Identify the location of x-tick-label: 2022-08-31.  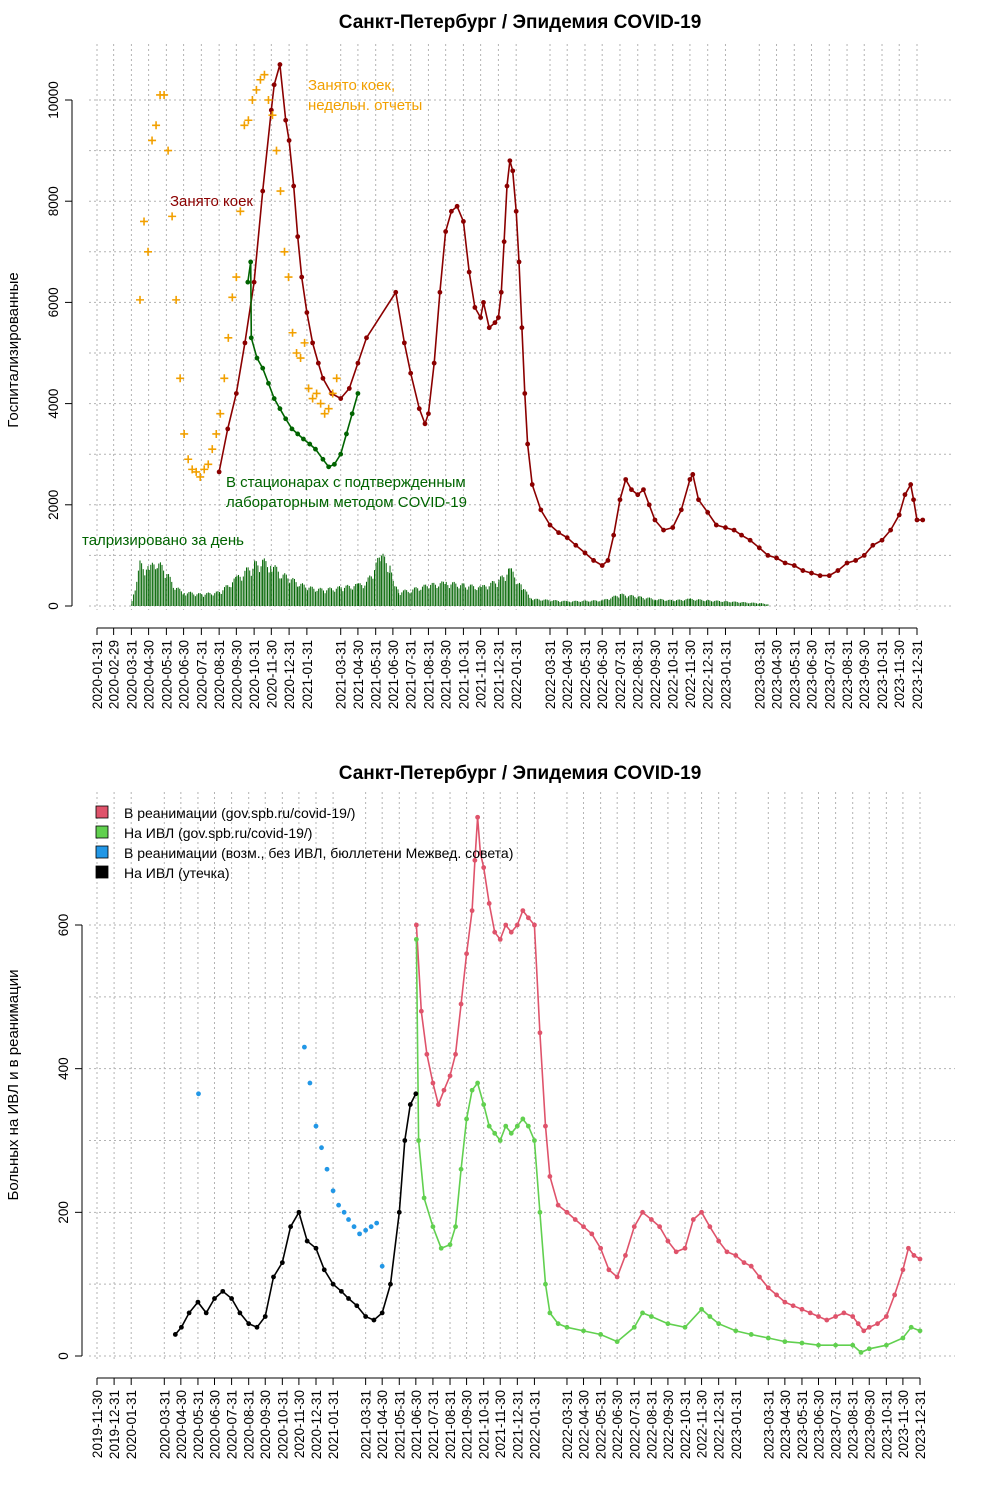
(651, 1424).